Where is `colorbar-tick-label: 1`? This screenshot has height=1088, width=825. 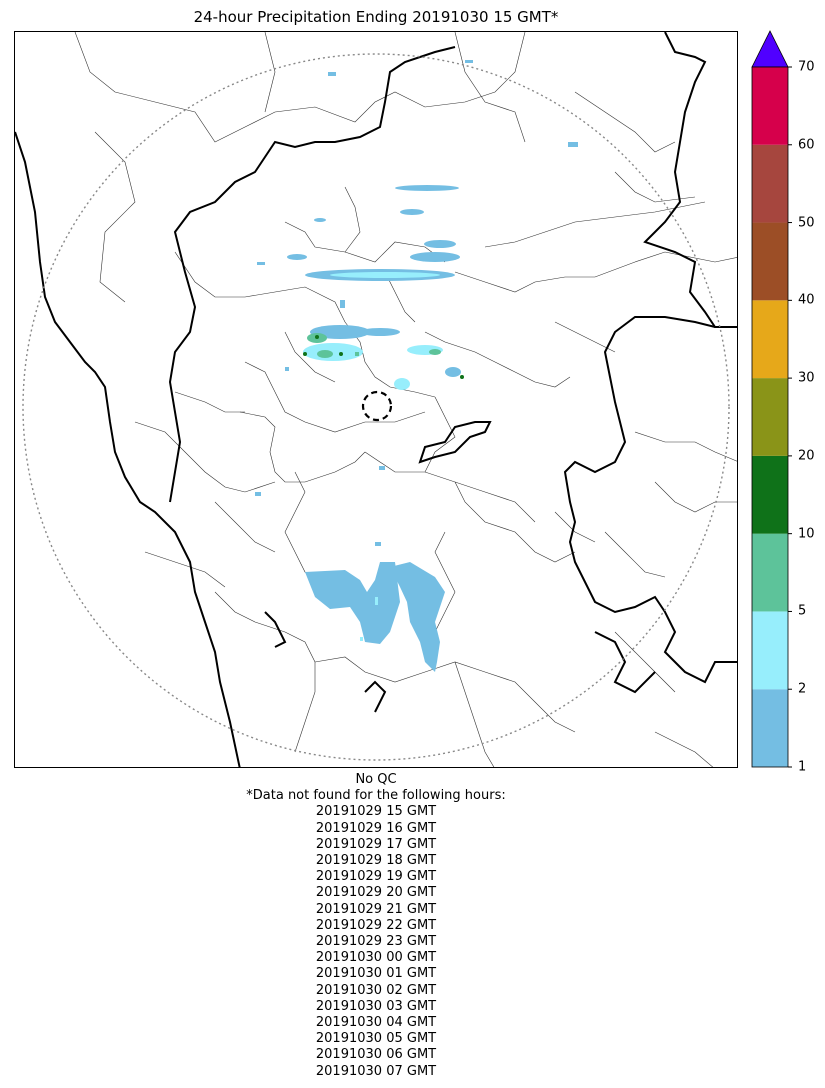 colorbar-tick-label: 1 is located at coordinates (802, 767).